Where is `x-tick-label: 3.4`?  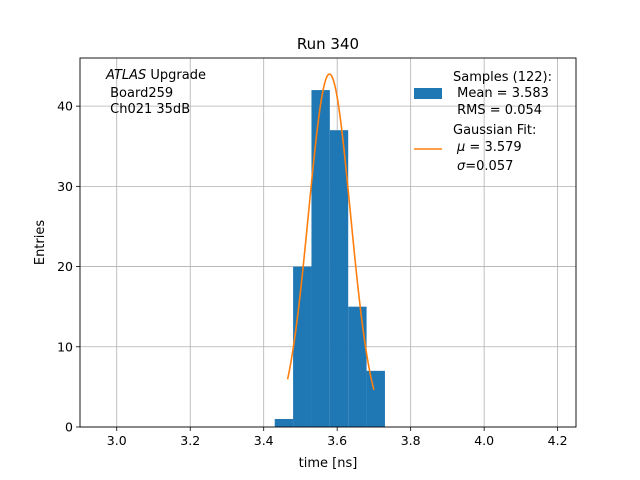 x-tick-label: 3.4 is located at coordinates (264, 440).